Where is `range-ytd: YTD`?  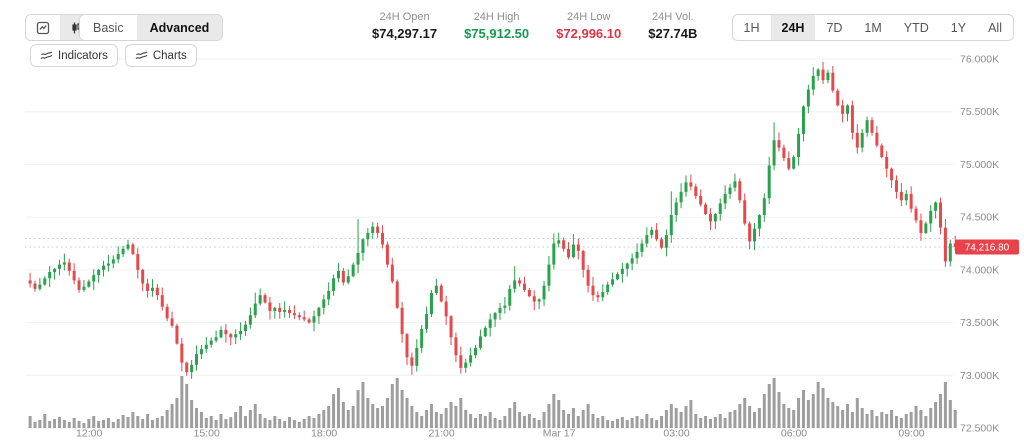 range-ytd: YTD is located at coordinates (916, 27).